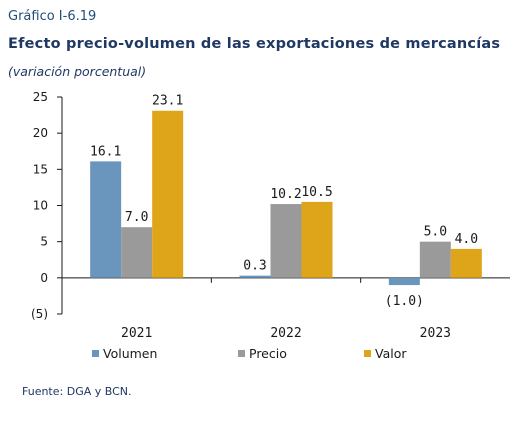  What do you see at coordinates (404, 301) in the screenshot?
I see `data-label-volumen-2023: (1.0)` at bounding box center [404, 301].